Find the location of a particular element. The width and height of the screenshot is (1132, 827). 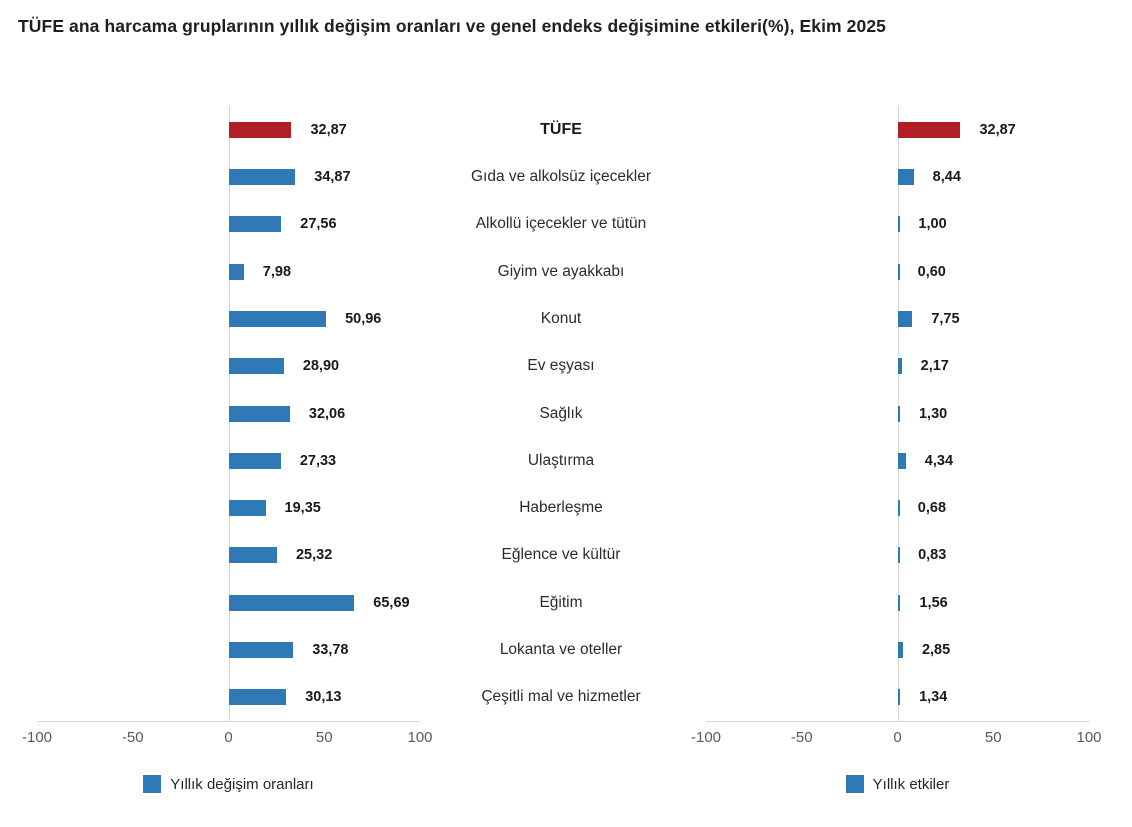

category-label: Eğitim is located at coordinates (561, 602).